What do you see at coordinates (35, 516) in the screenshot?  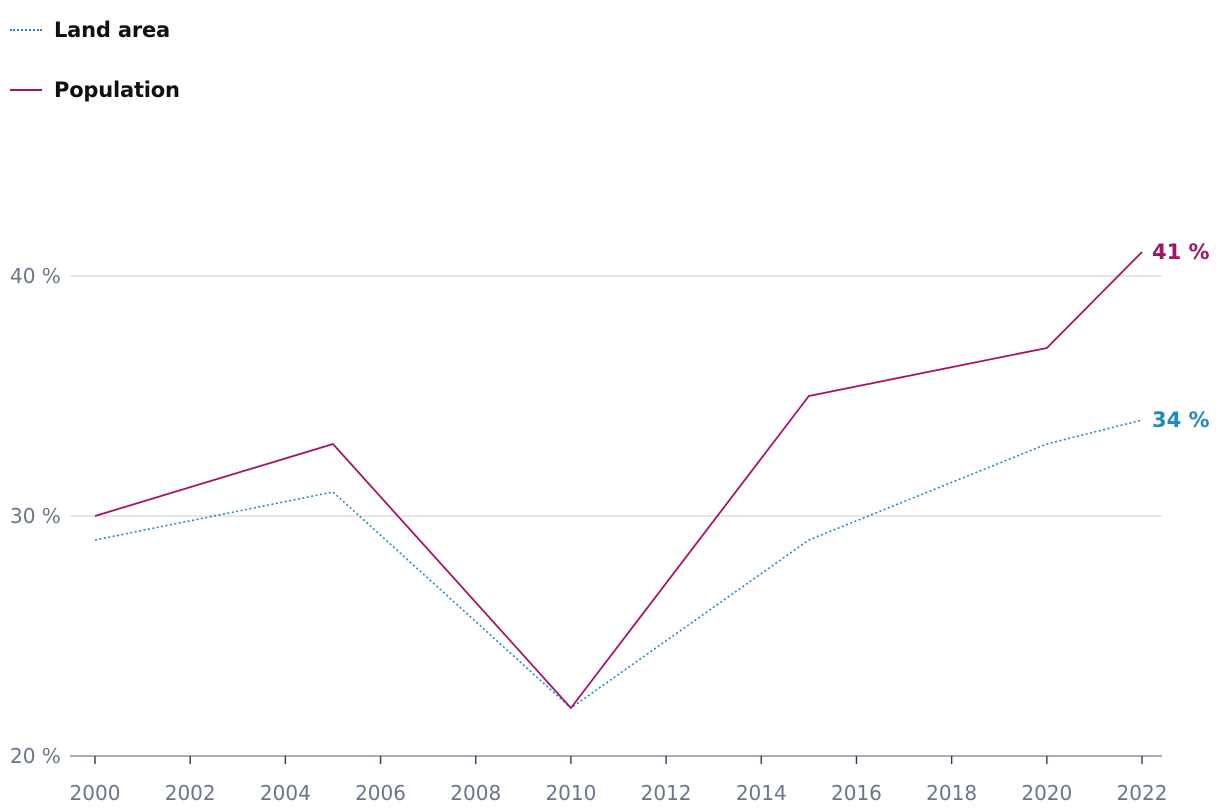 I see `y-tick-label-1: 30 %` at bounding box center [35, 516].